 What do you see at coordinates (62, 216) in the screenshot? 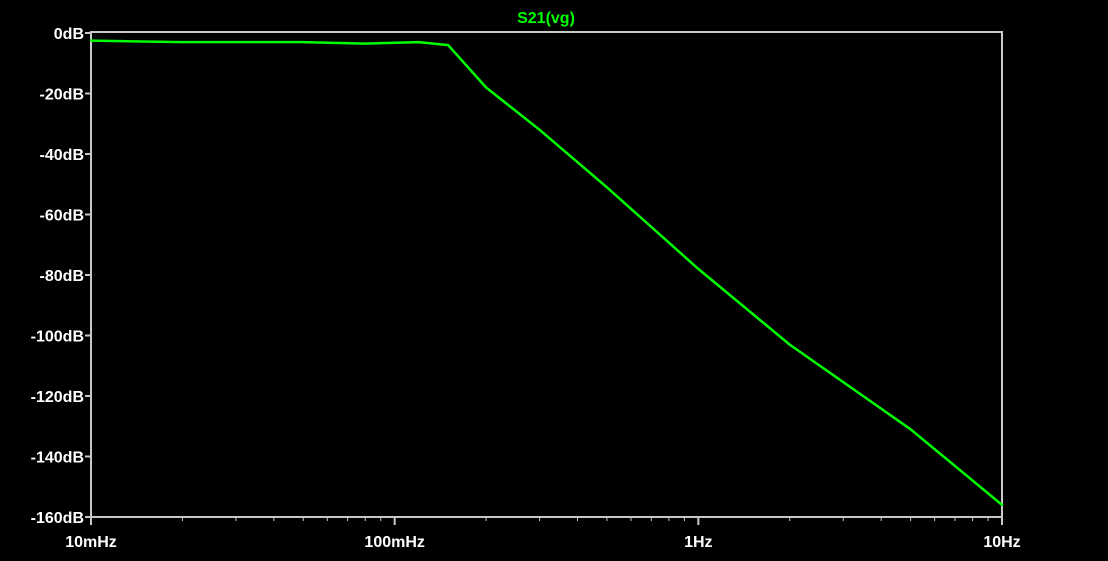
I see `y-tick-label: -60dB` at bounding box center [62, 216].